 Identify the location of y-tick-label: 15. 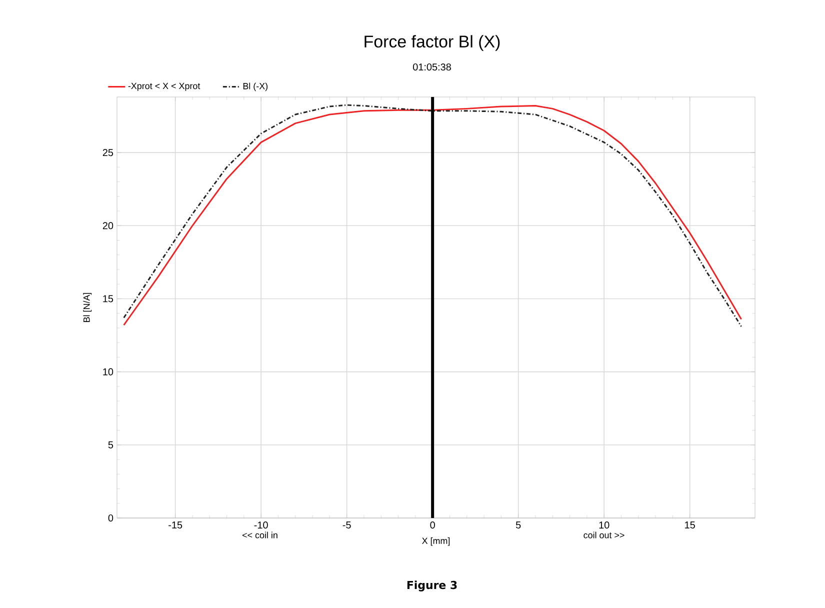
(108, 298).